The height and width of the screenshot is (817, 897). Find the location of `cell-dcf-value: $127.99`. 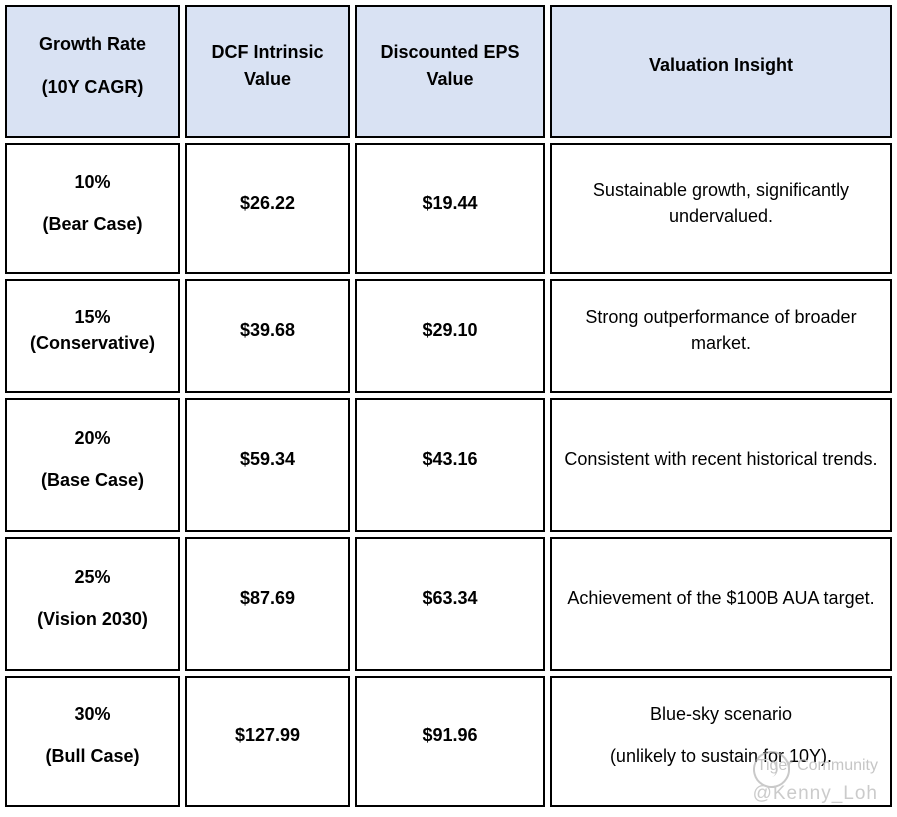

cell-dcf-value: $127.99 is located at coordinates (267, 741).